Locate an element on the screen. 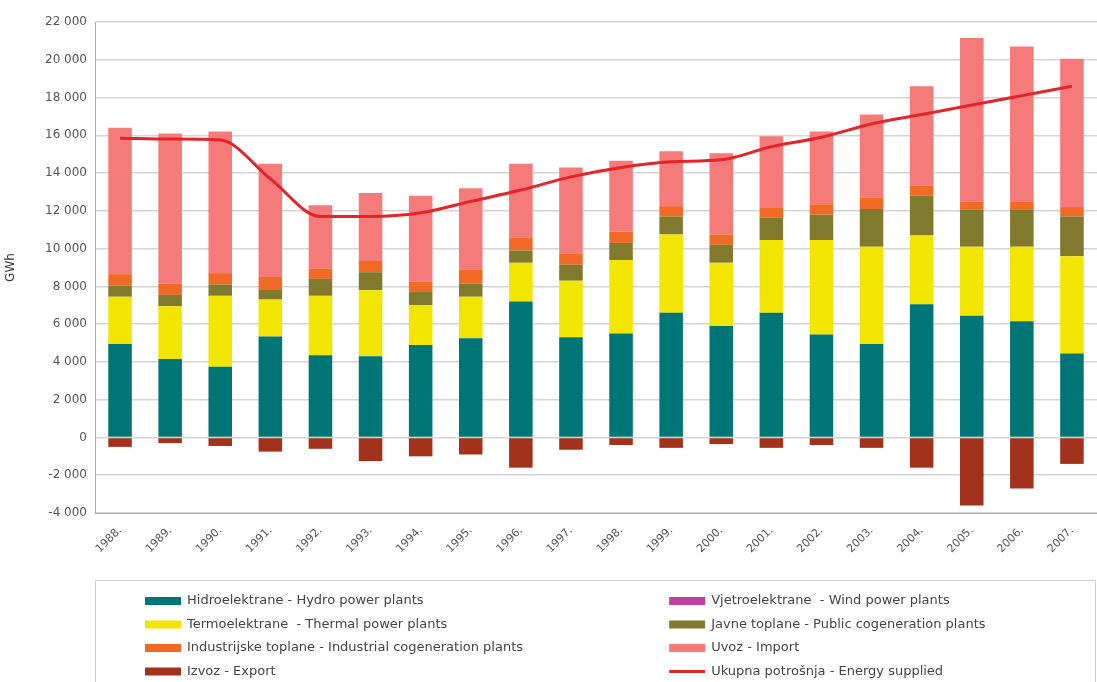 The height and width of the screenshot is (682, 1097). legend-label: Industrijske toplane - Industrial cogeneration plants is located at coordinates (355, 647).